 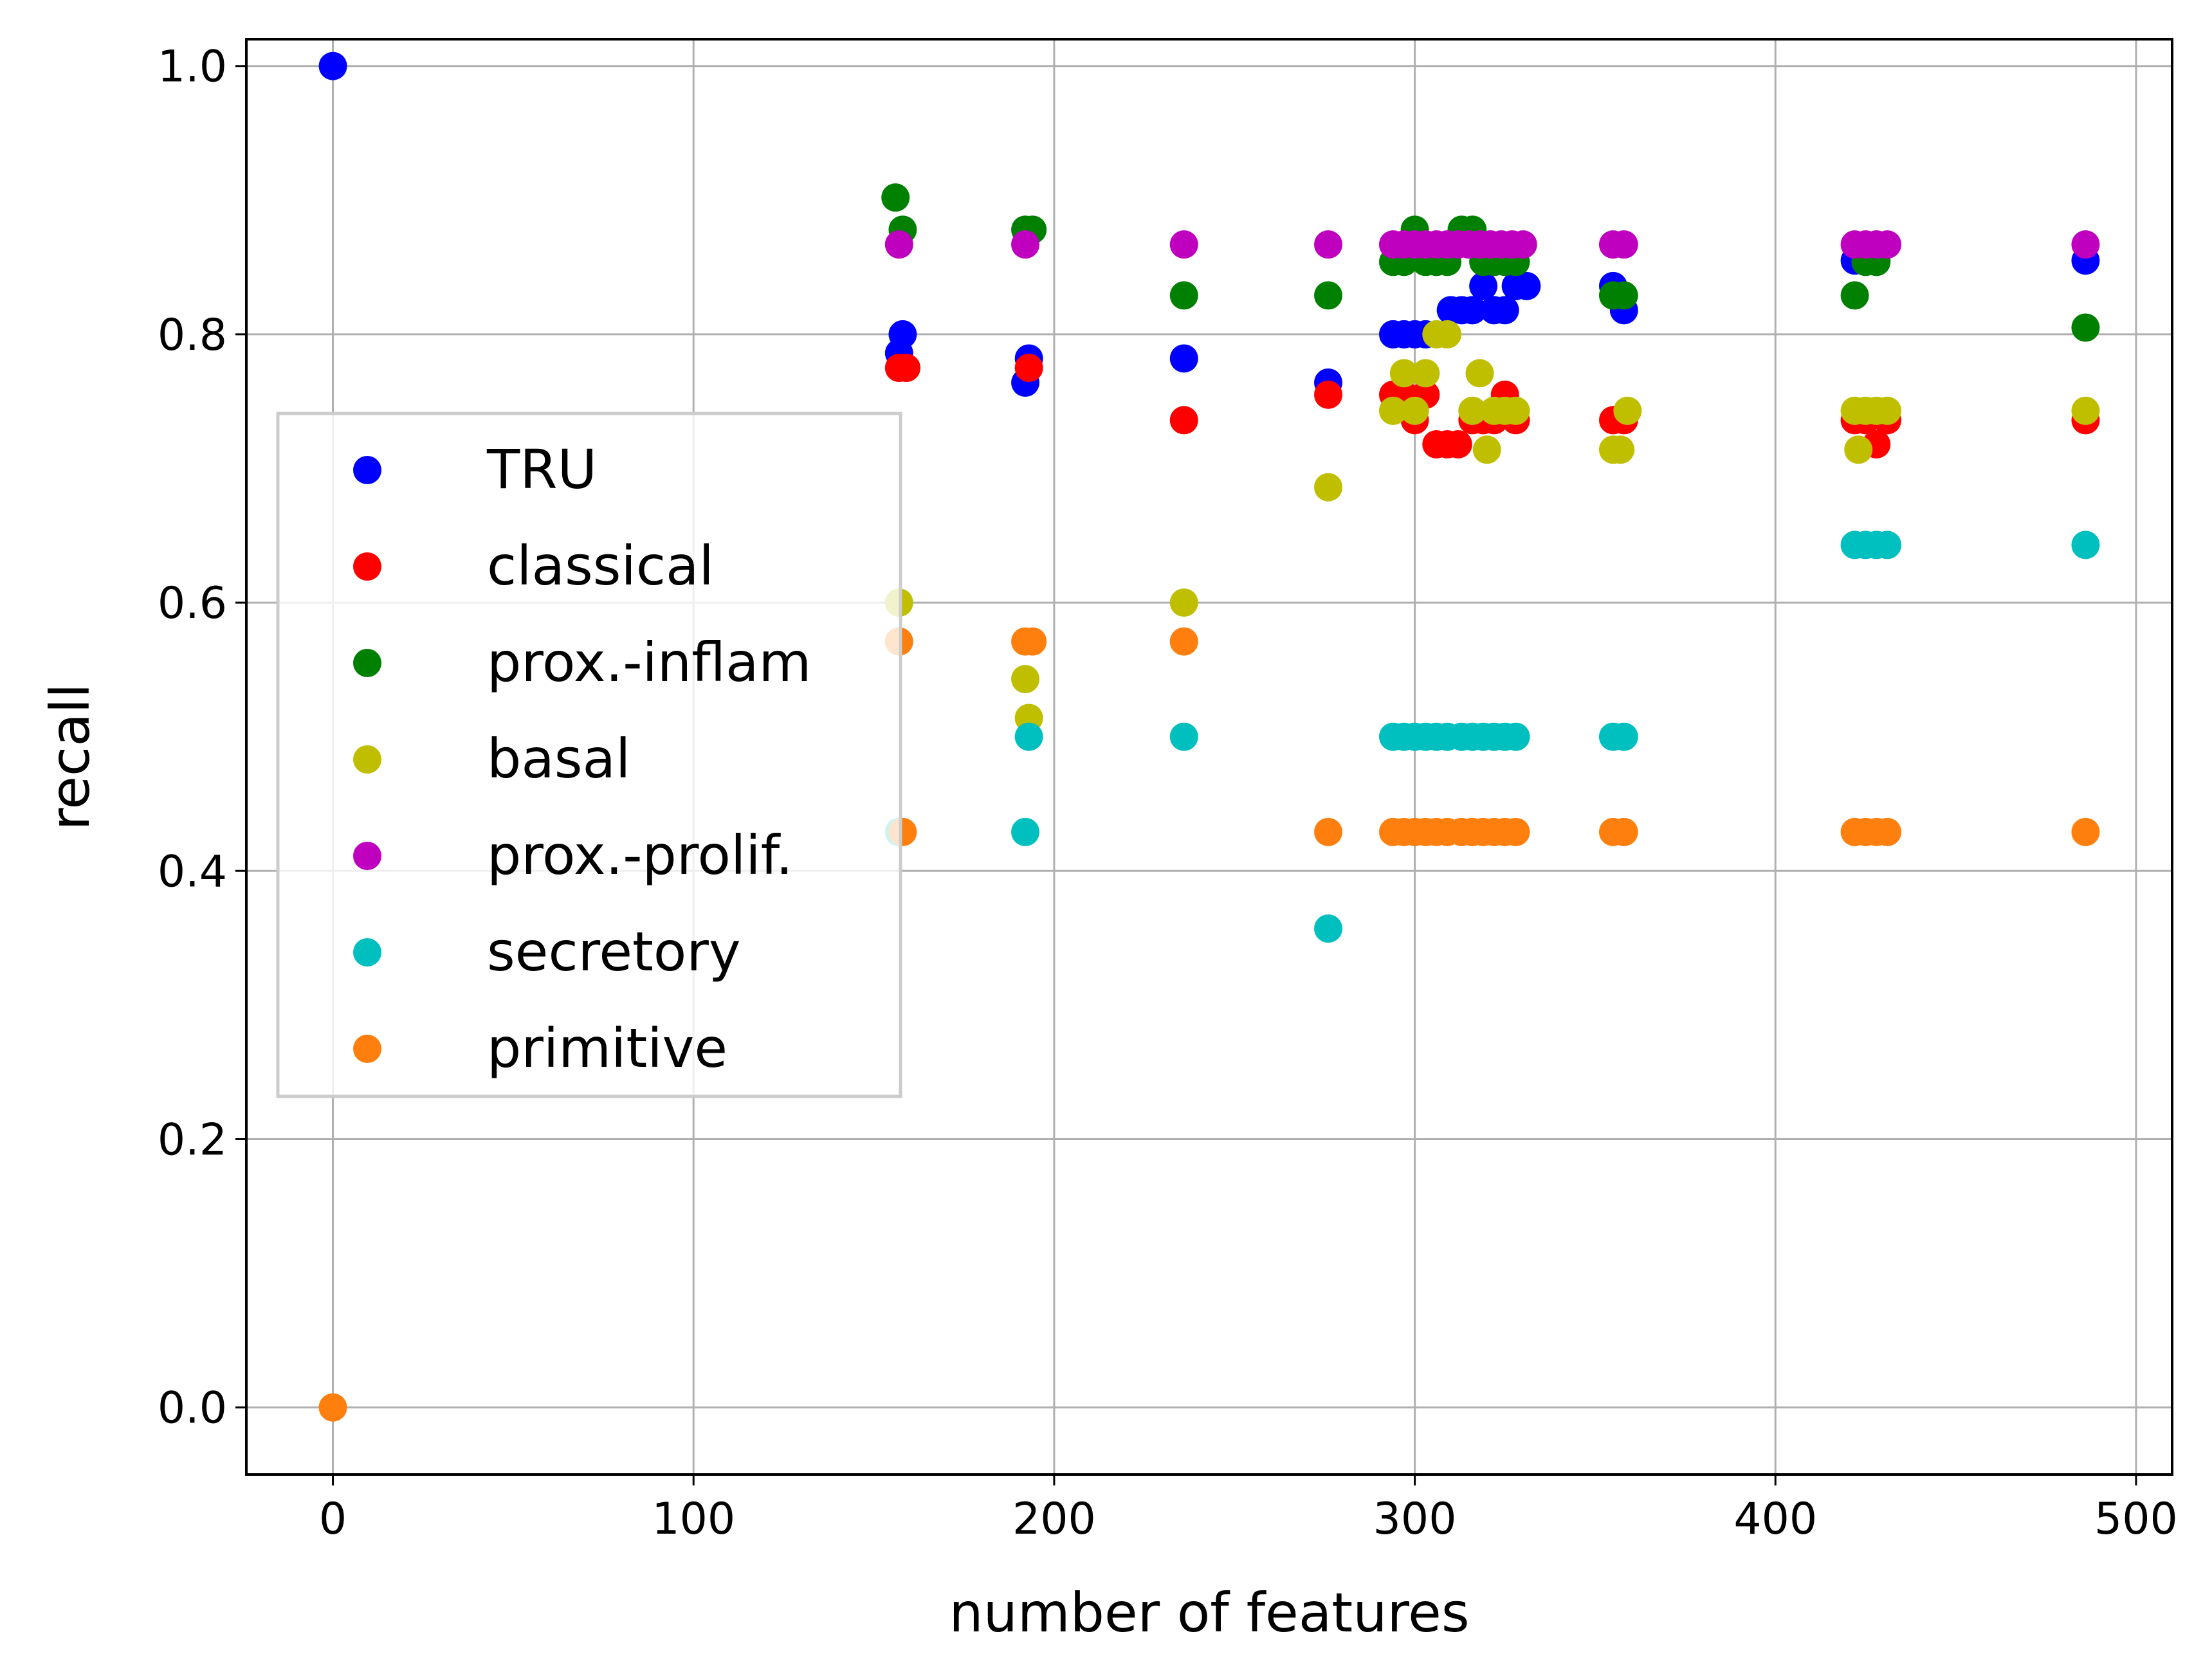 What do you see at coordinates (649, 662) in the screenshot?
I see `legend-label: prox.-inflam` at bounding box center [649, 662].